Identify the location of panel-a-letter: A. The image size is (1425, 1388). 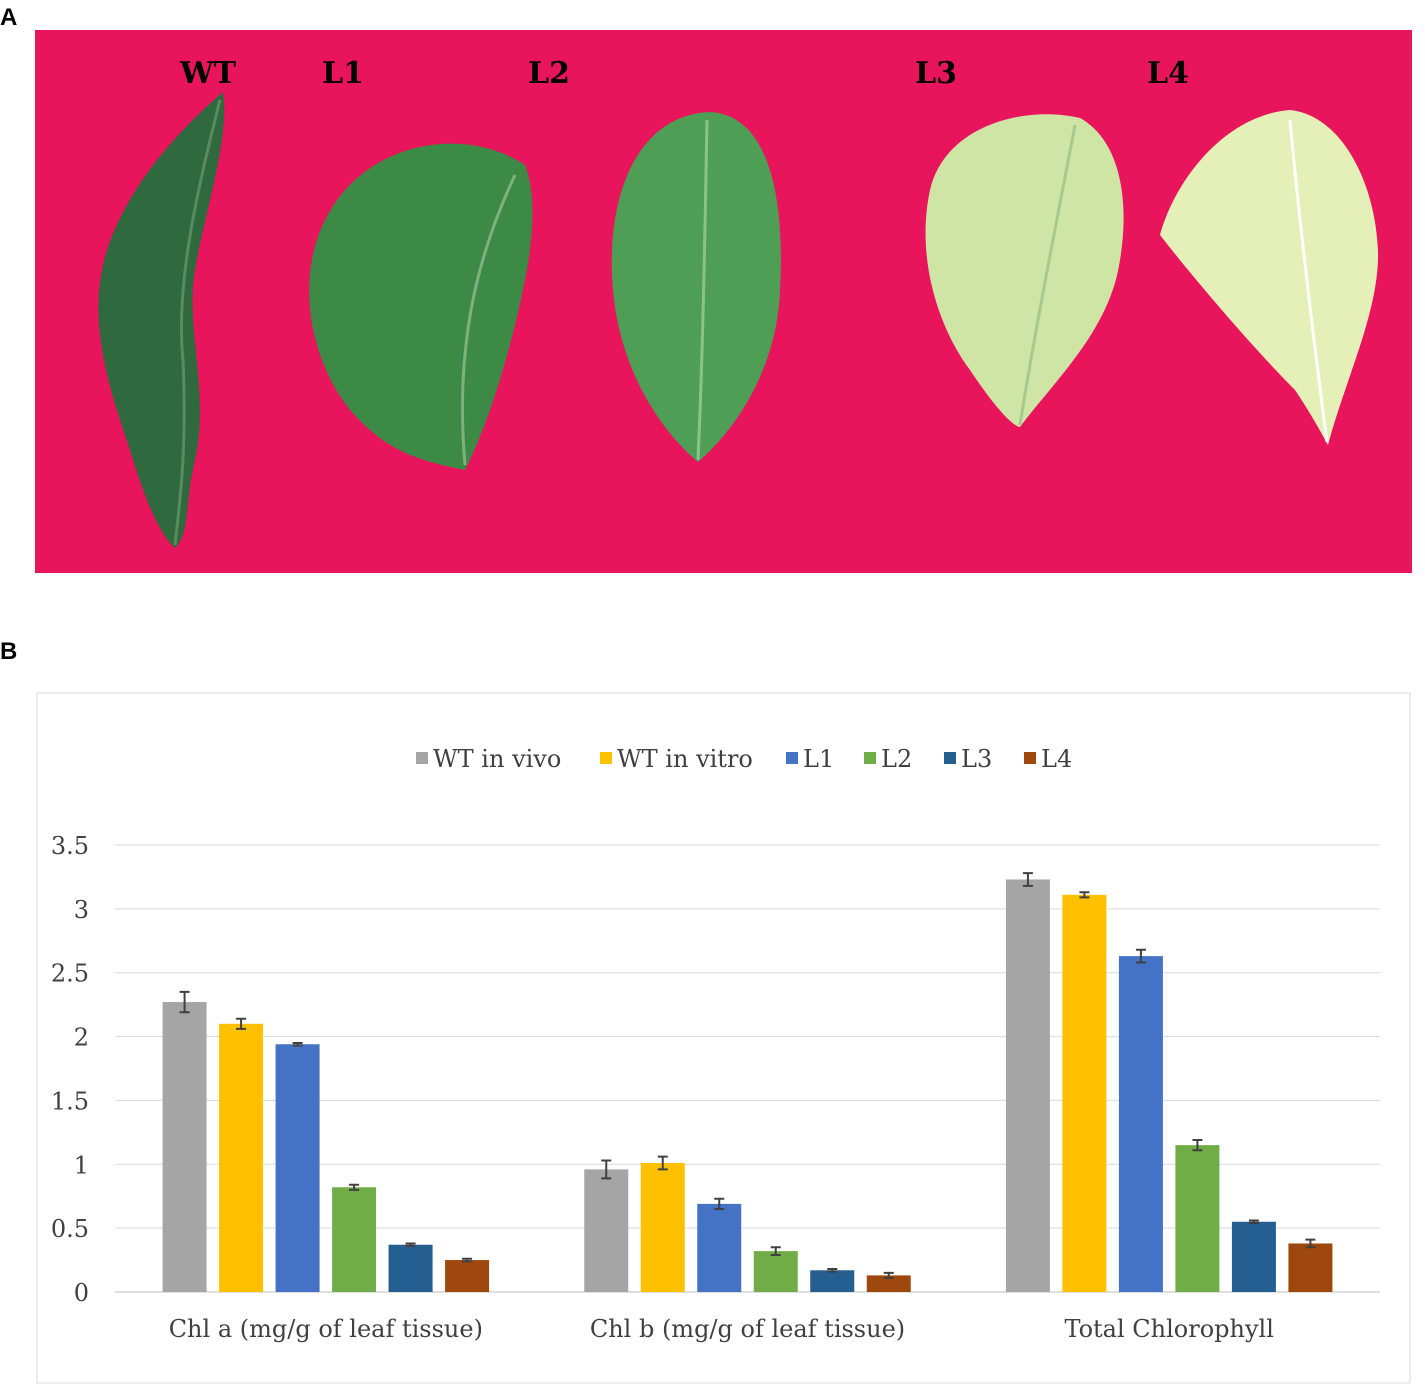
(9, 17).